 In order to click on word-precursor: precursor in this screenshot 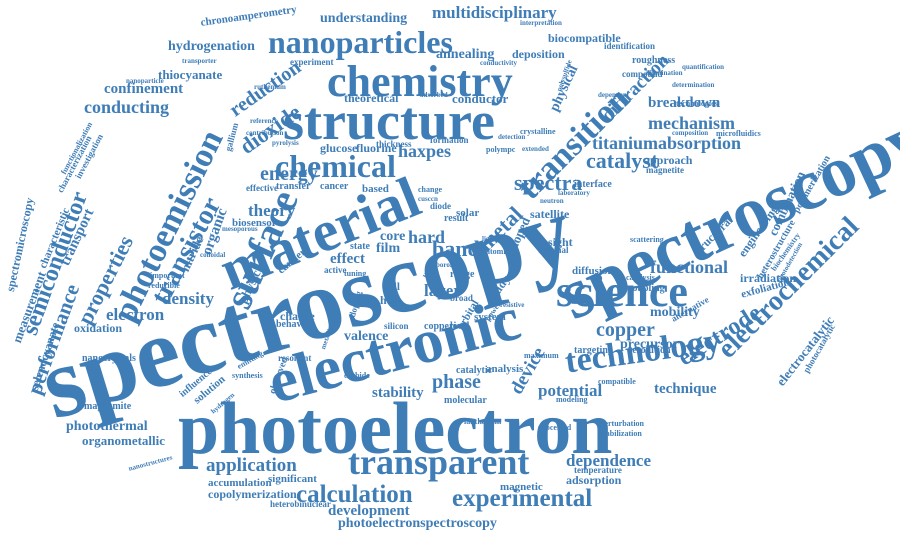, I will do `click(649, 344)`.